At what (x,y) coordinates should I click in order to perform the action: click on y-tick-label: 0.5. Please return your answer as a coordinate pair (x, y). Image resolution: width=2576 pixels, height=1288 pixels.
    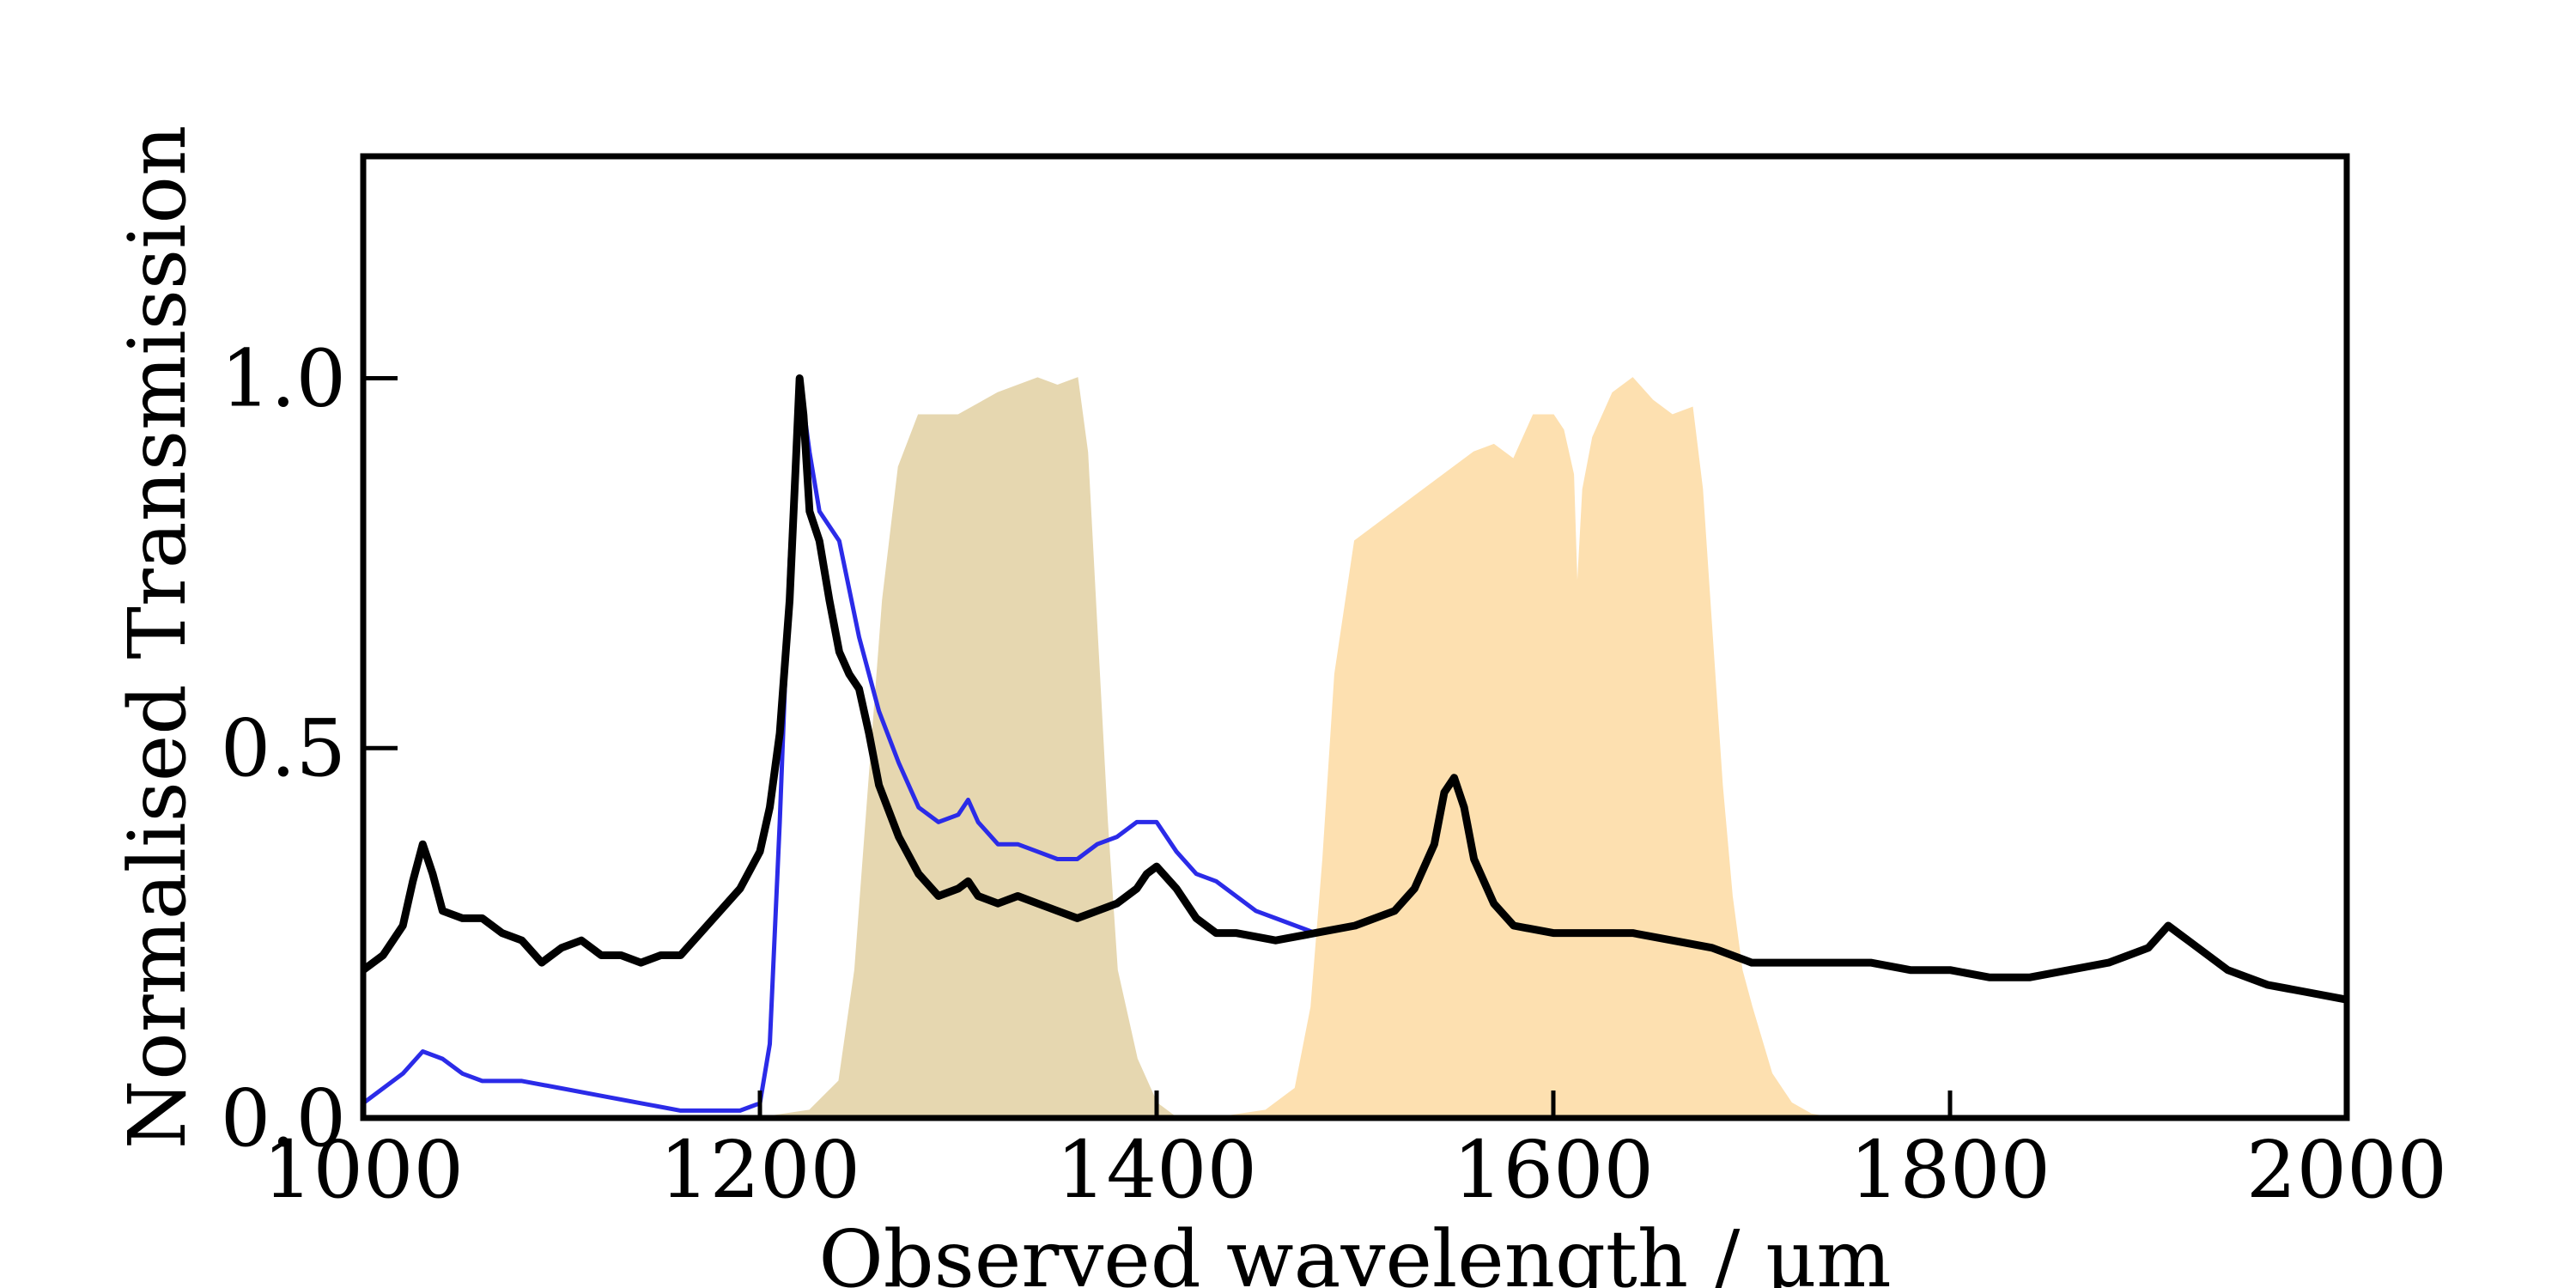
    Looking at the image, I should click on (283, 748).